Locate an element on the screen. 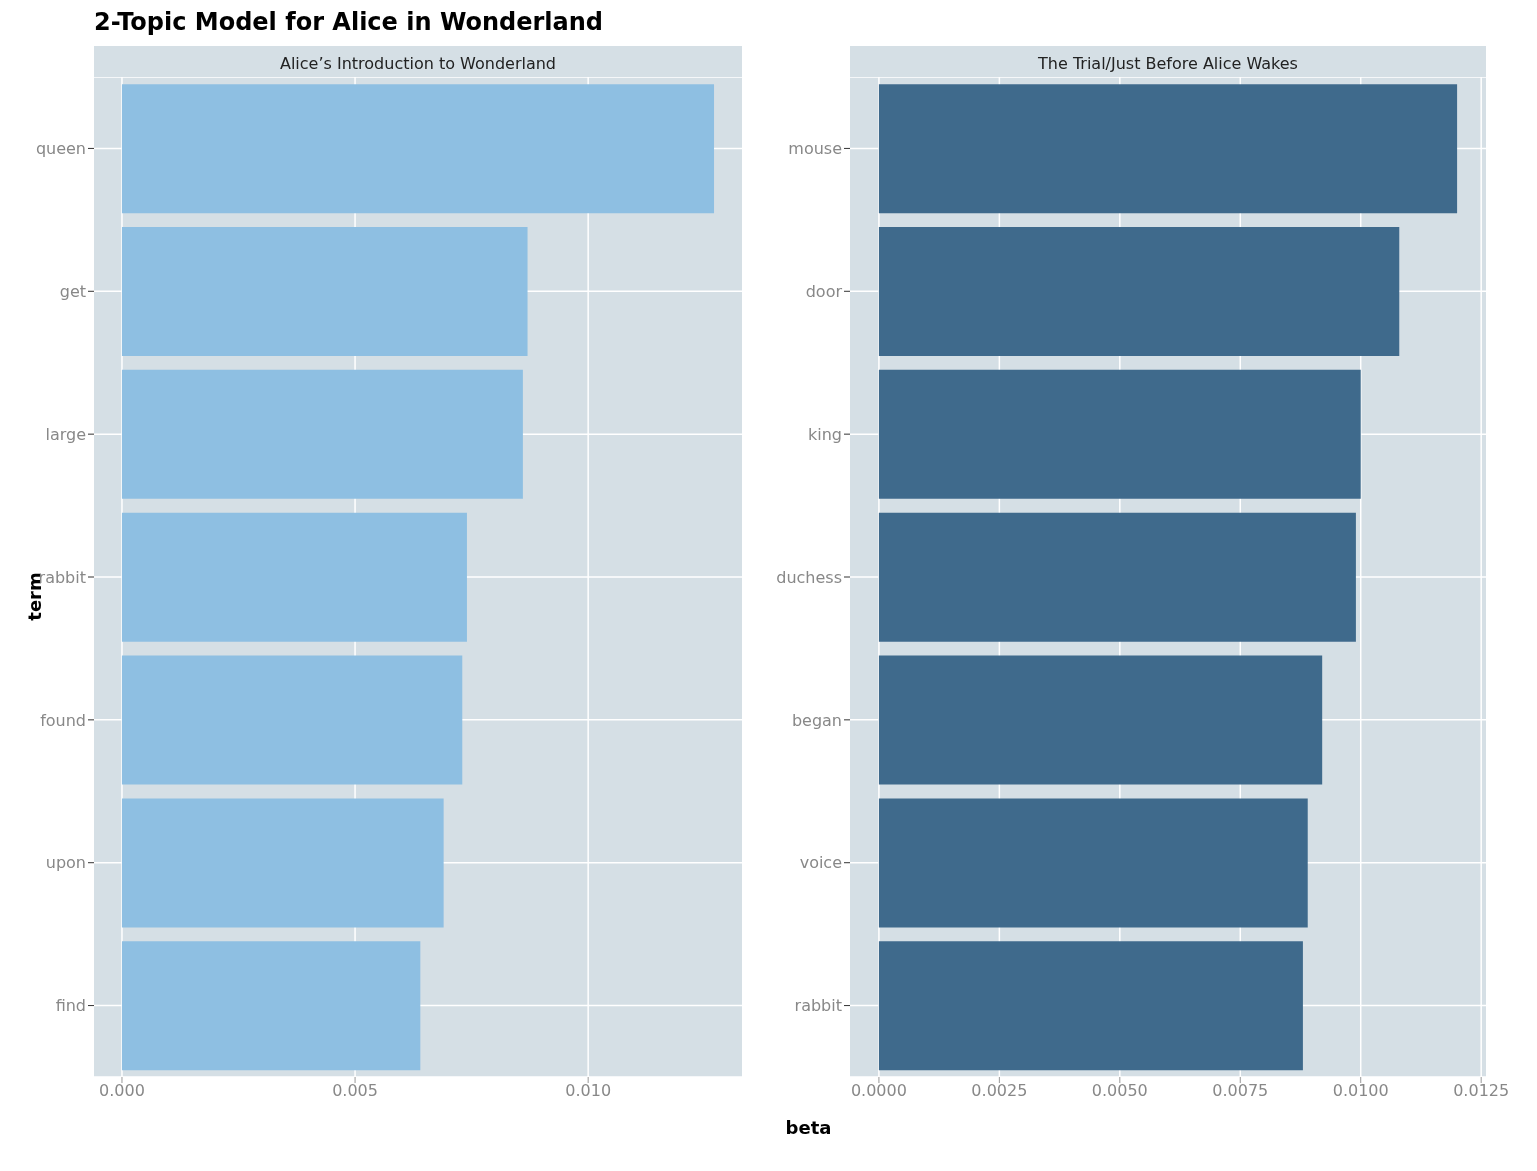 The height and width of the screenshot is (1171, 1537). chart-subtitle: Alice’s Introduction to Wonderland is located at coordinates (418, 61).